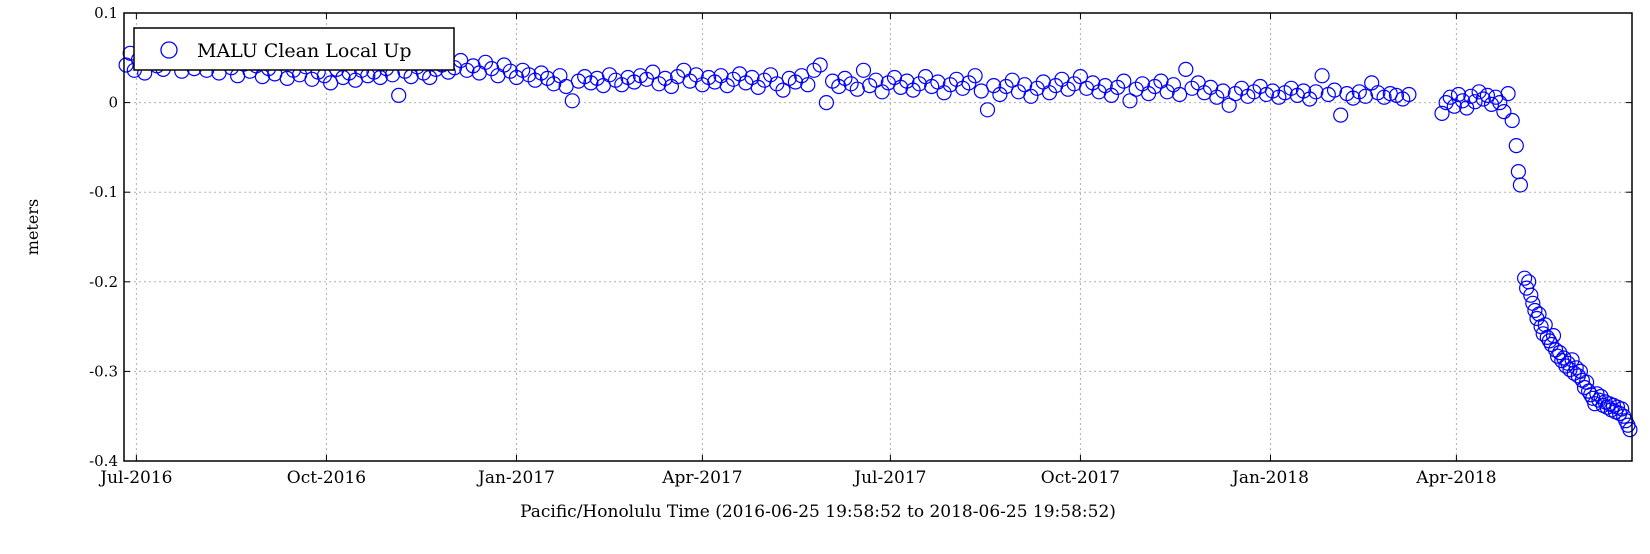  I want to click on y-tick-label: -0.2, so click(103, 282).